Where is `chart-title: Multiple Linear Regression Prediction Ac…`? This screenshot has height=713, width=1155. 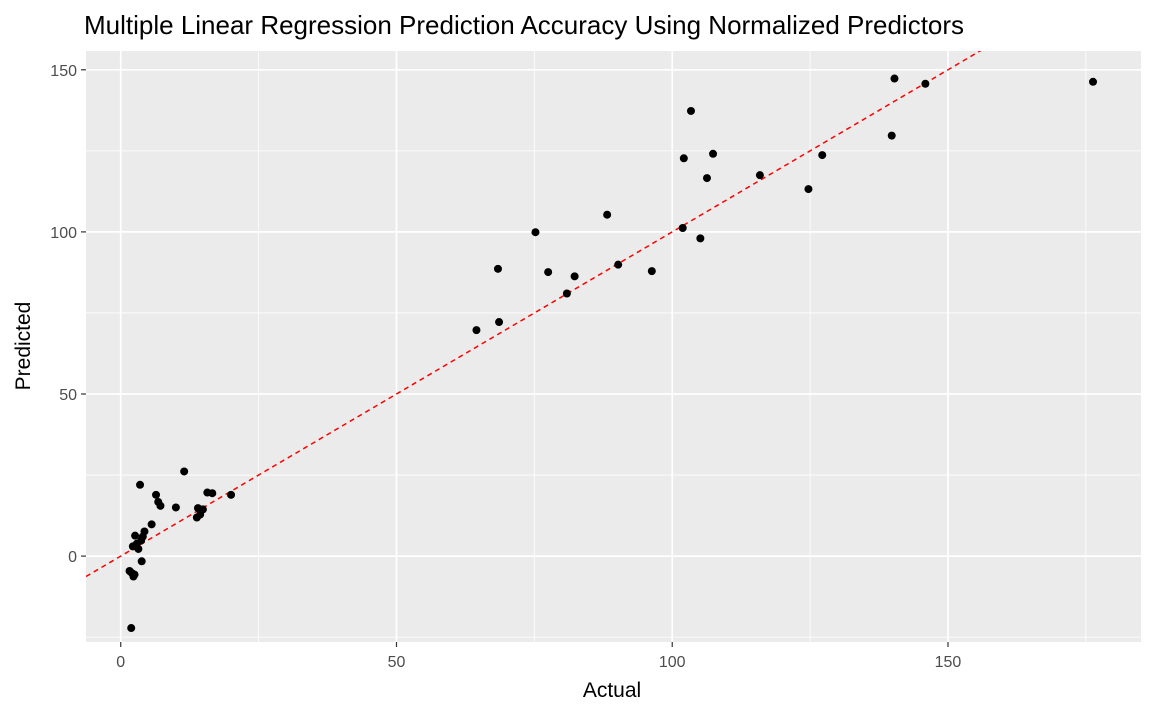 chart-title: Multiple Linear Regression Prediction Ac… is located at coordinates (524, 25).